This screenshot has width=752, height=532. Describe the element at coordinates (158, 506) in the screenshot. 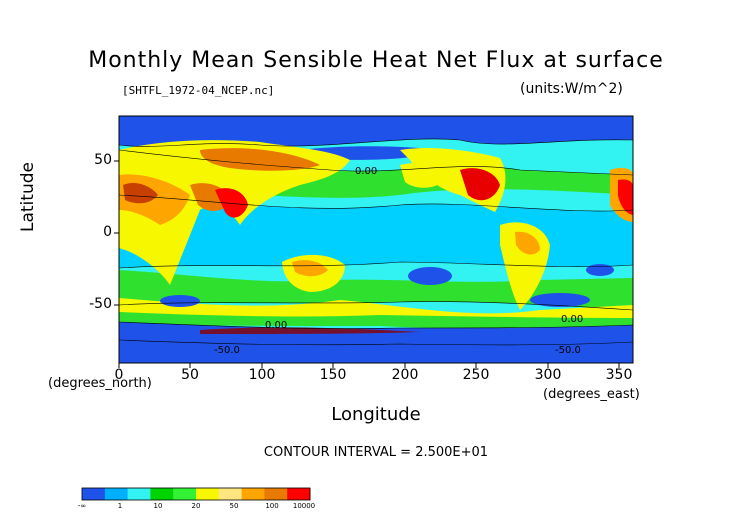

I see `colorbar-label: 10` at that location.